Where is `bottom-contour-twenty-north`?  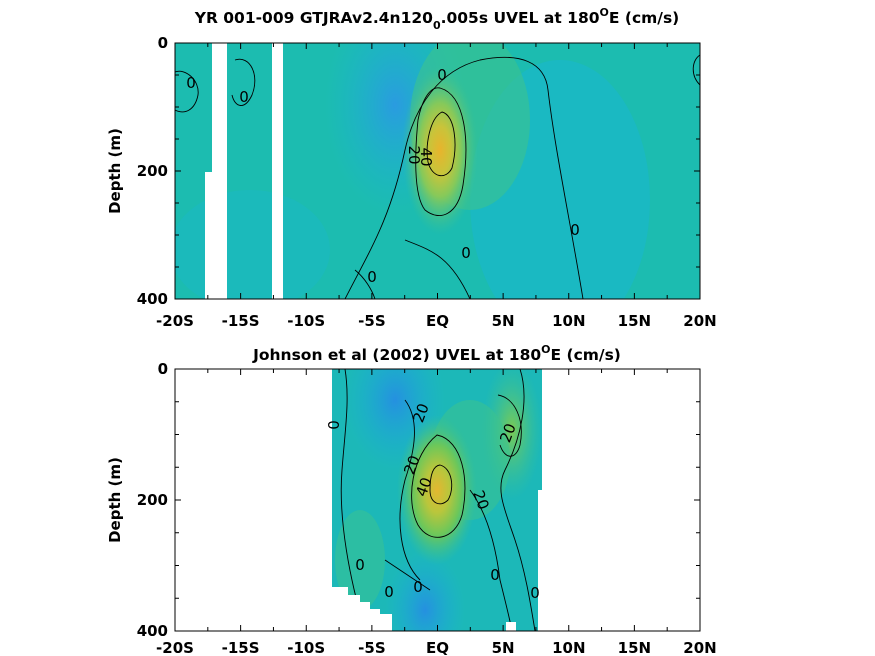 bottom-contour-twenty-north is located at coordinates (509, 425).